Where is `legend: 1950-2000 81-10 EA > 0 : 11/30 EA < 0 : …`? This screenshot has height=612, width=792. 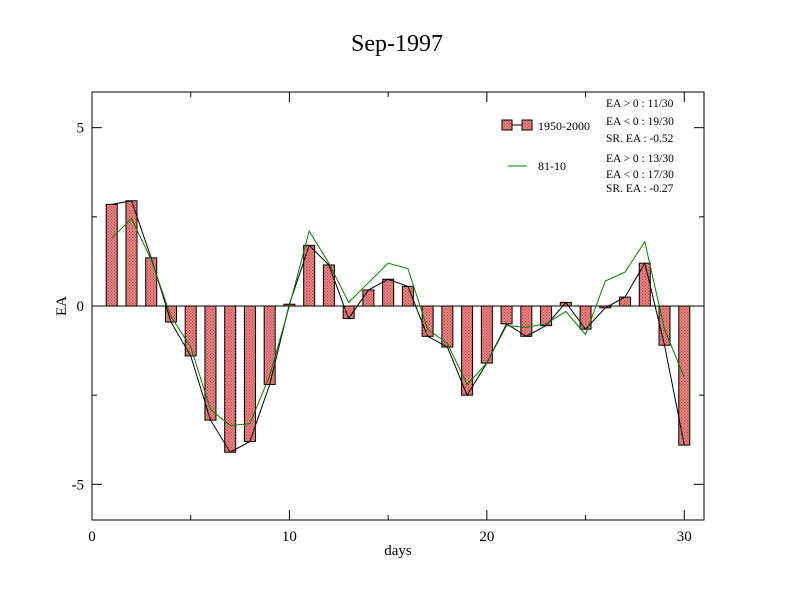
legend: 1950-2000 81-10 EA > 0 : 11/30 EA < 0 : … is located at coordinates (587, 146).